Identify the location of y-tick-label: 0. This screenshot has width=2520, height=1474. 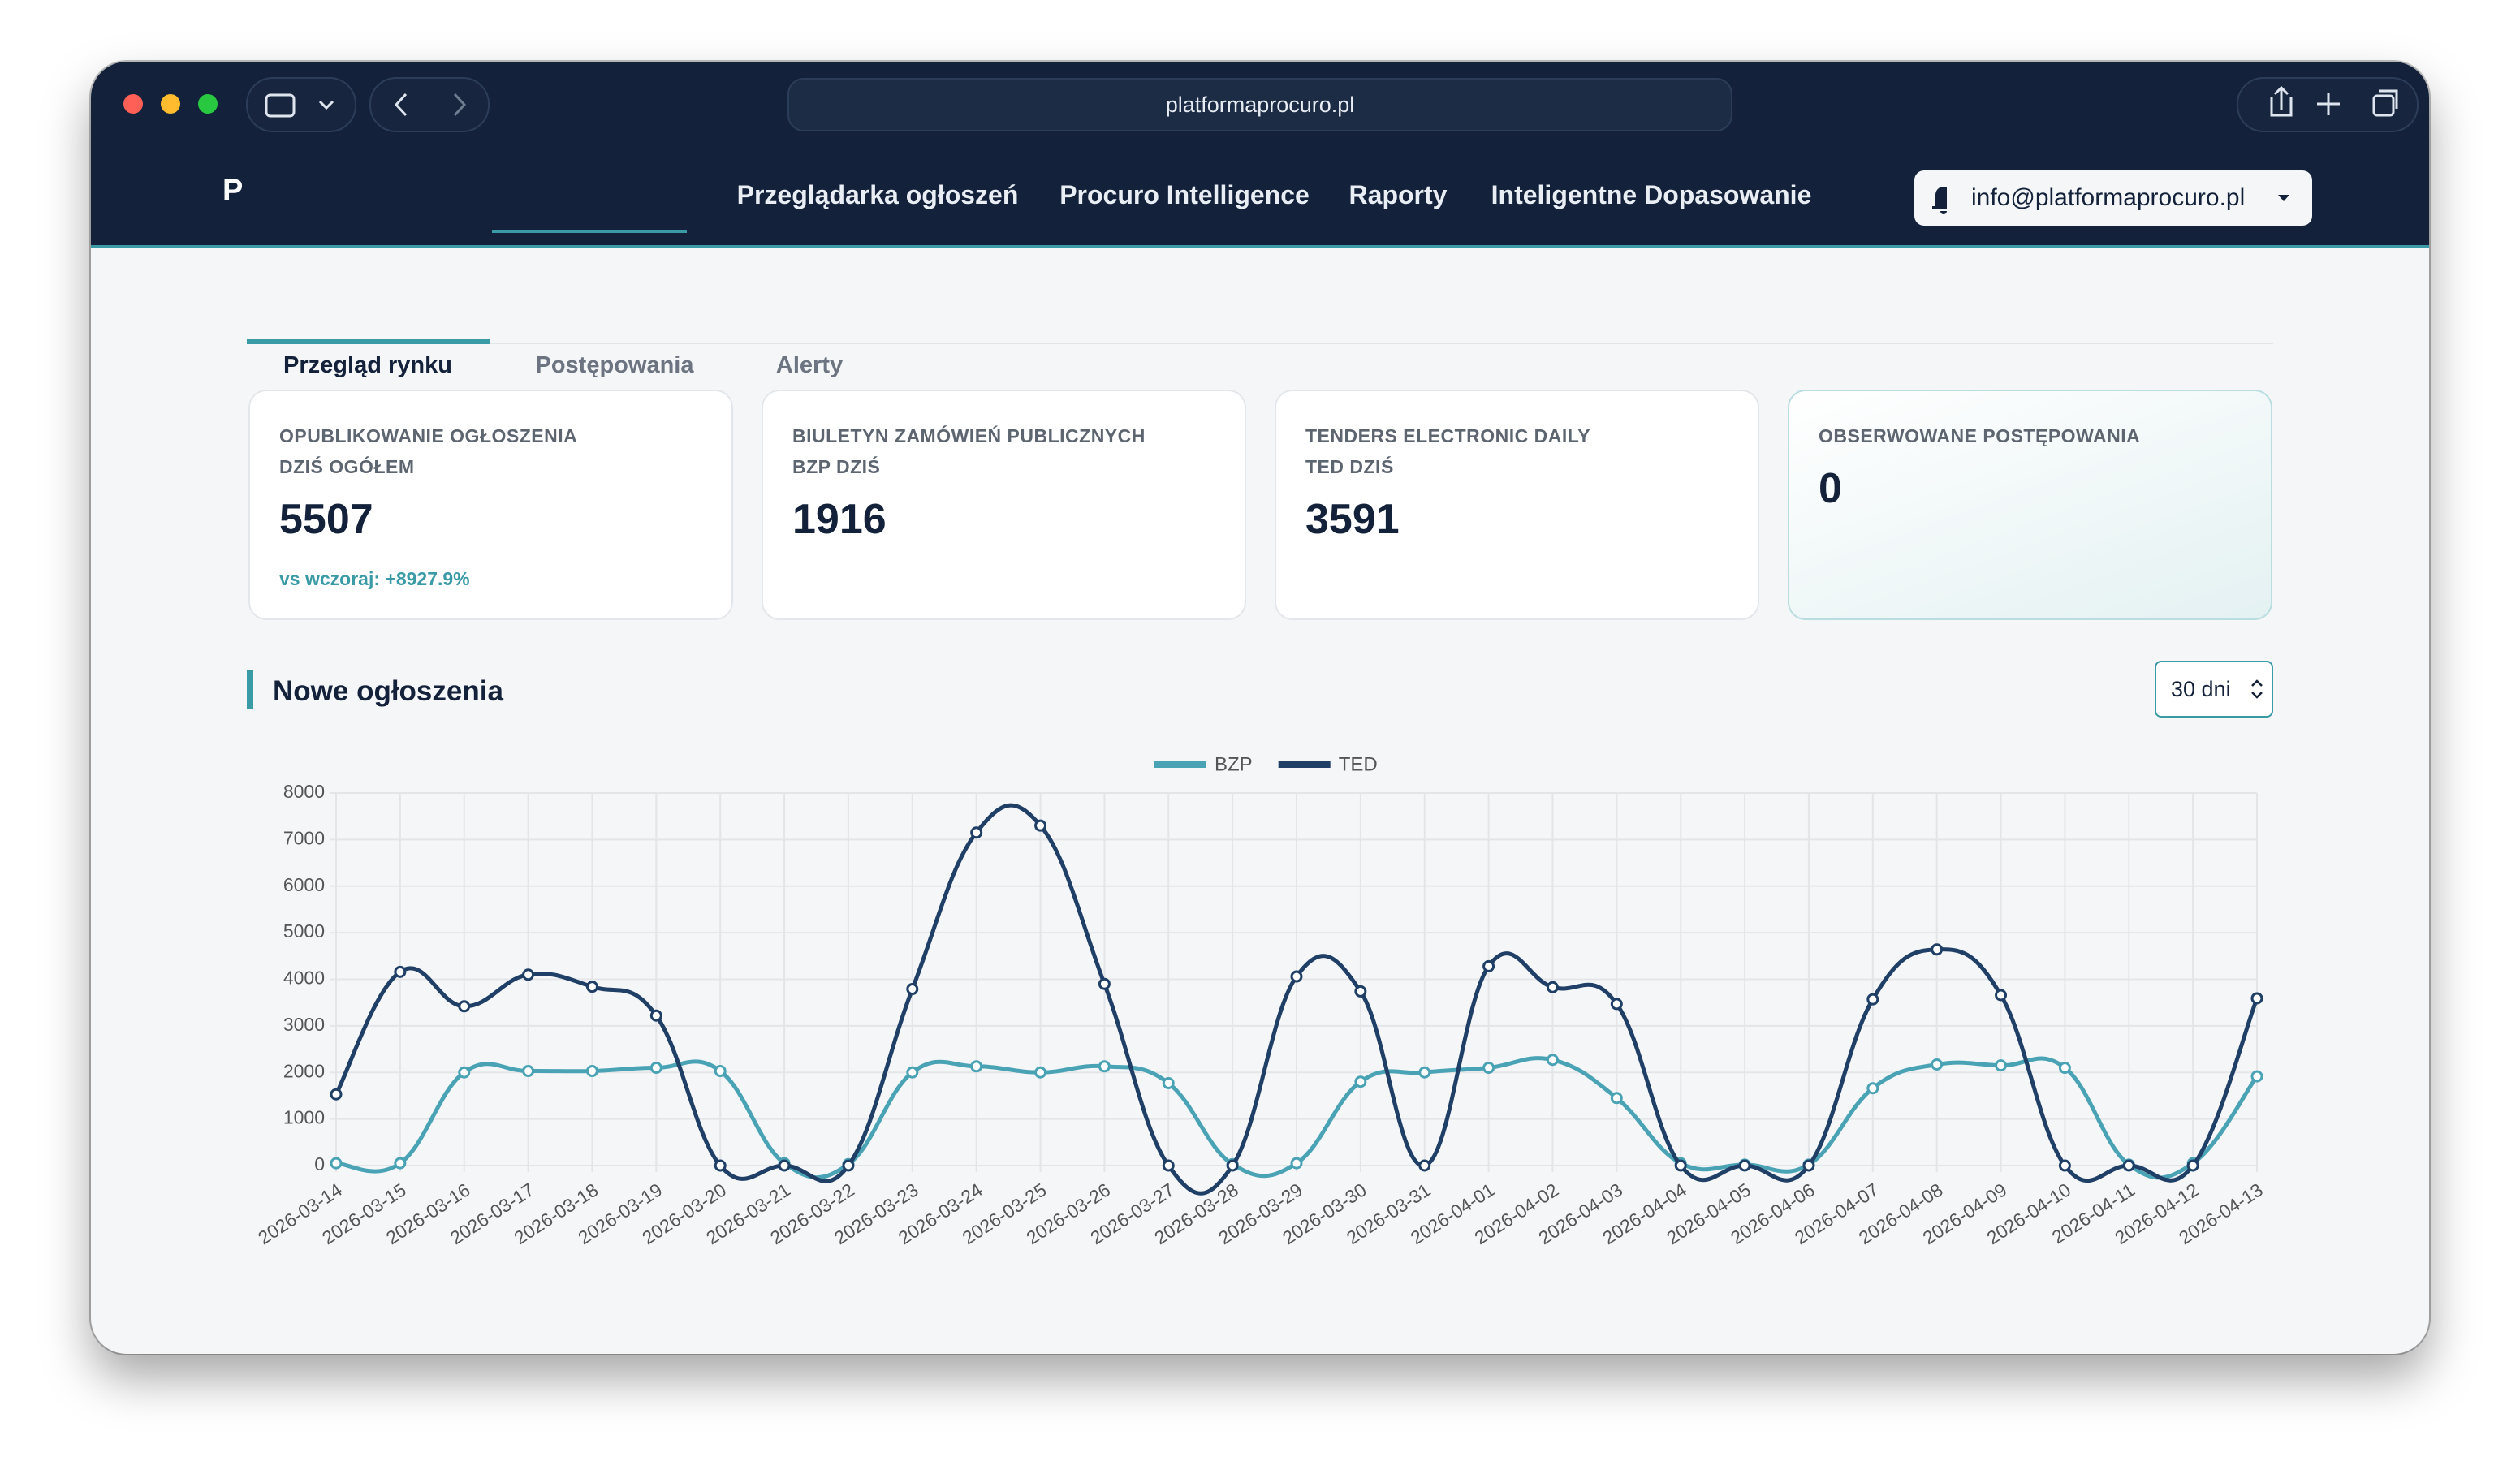
(319, 1163).